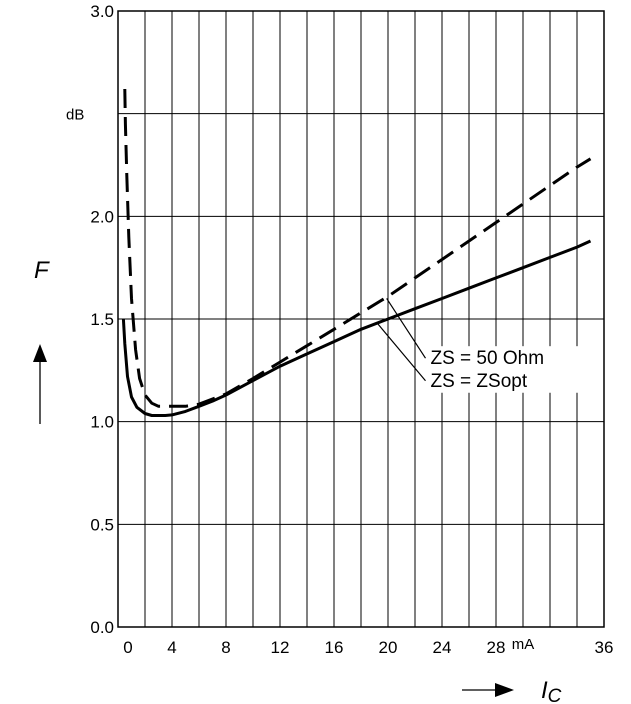 This screenshot has width=631, height=704. I want to click on y-tick-labels: 0.0 0.5 1.0 1.5 2.0 3.0, so click(102, 319).